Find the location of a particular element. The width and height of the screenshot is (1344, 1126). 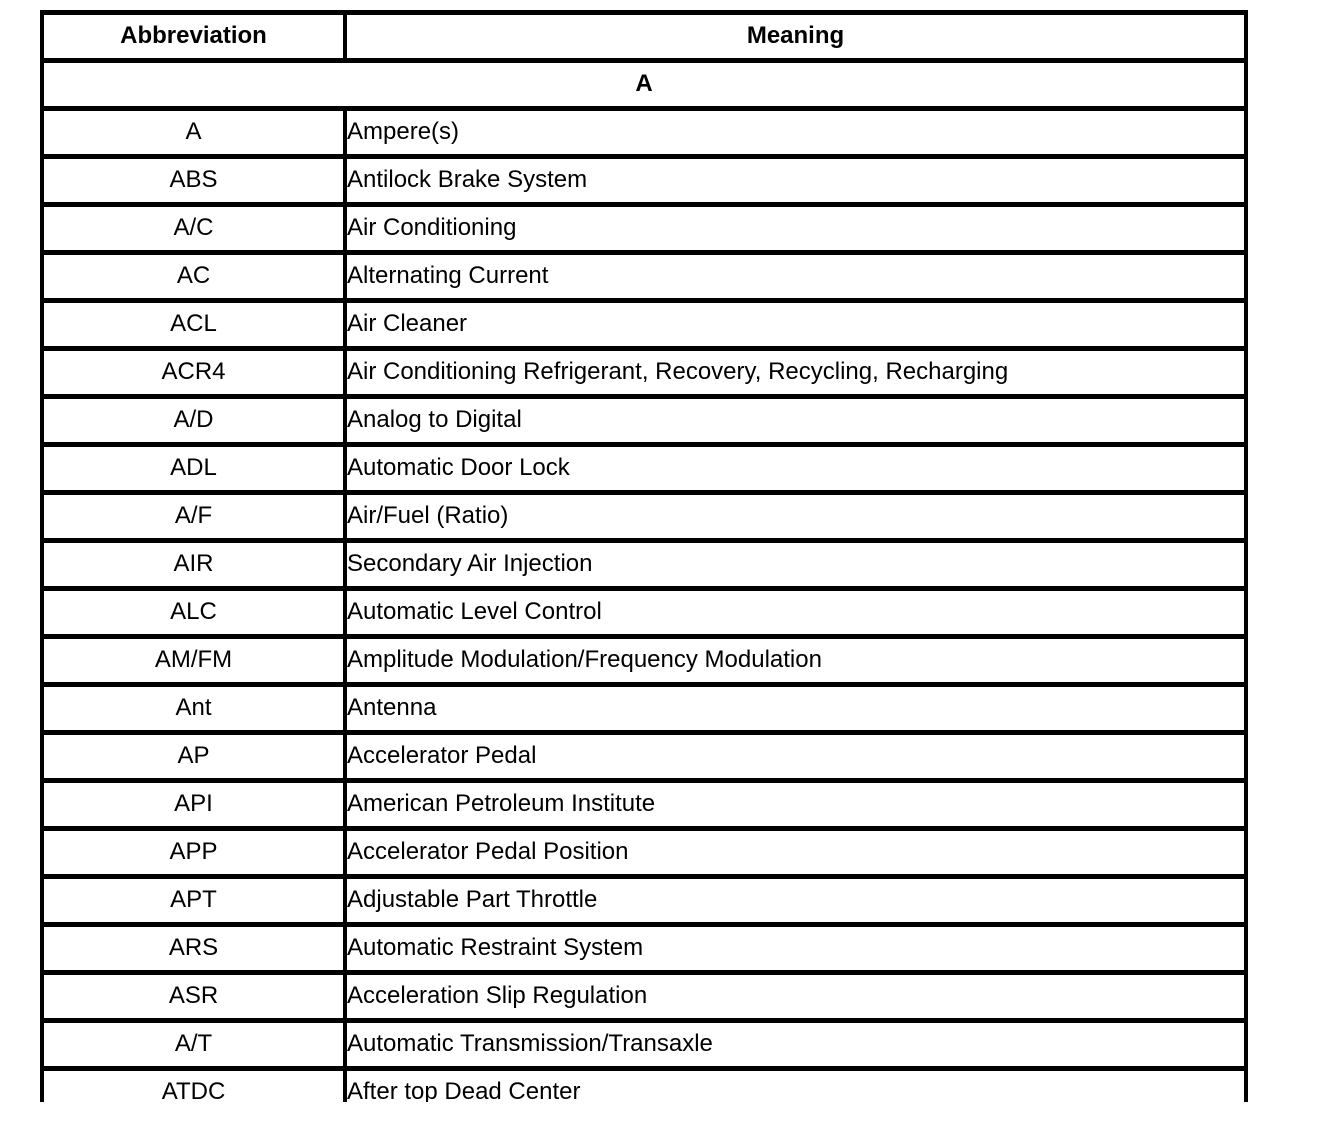

abbreviation-cell: AP is located at coordinates (193, 756).